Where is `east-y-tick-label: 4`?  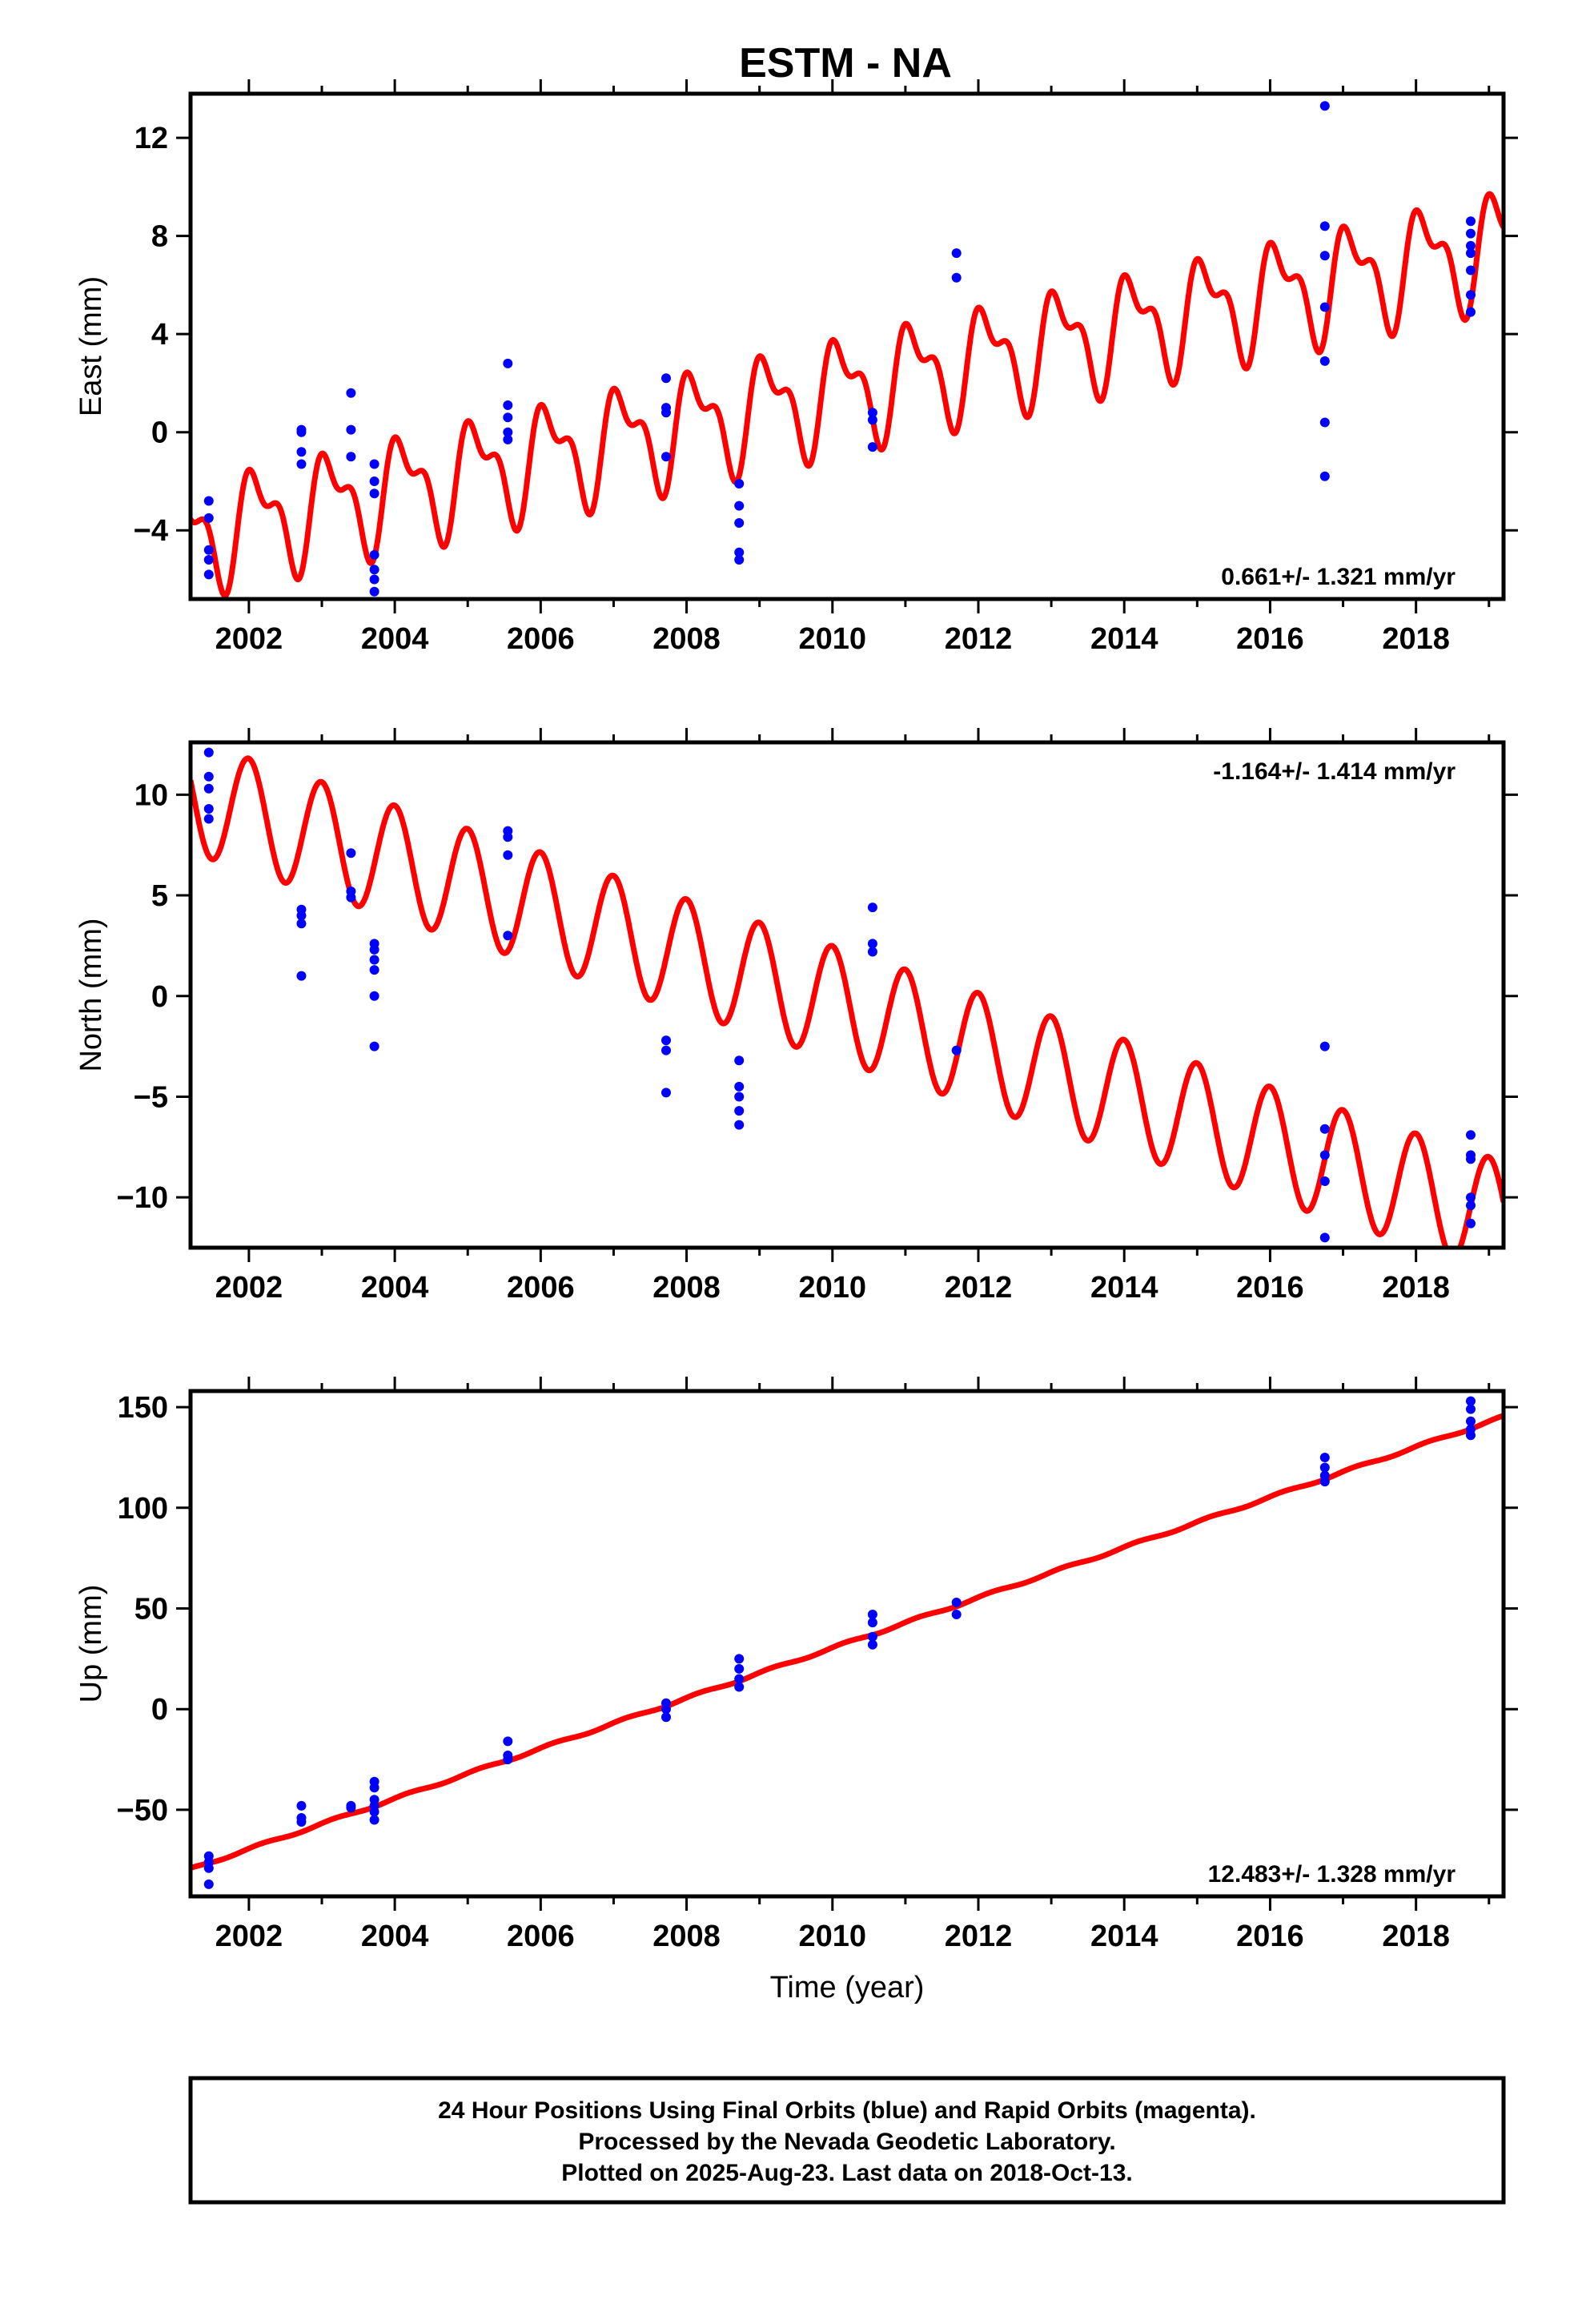
east-y-tick-label: 4 is located at coordinates (159, 335).